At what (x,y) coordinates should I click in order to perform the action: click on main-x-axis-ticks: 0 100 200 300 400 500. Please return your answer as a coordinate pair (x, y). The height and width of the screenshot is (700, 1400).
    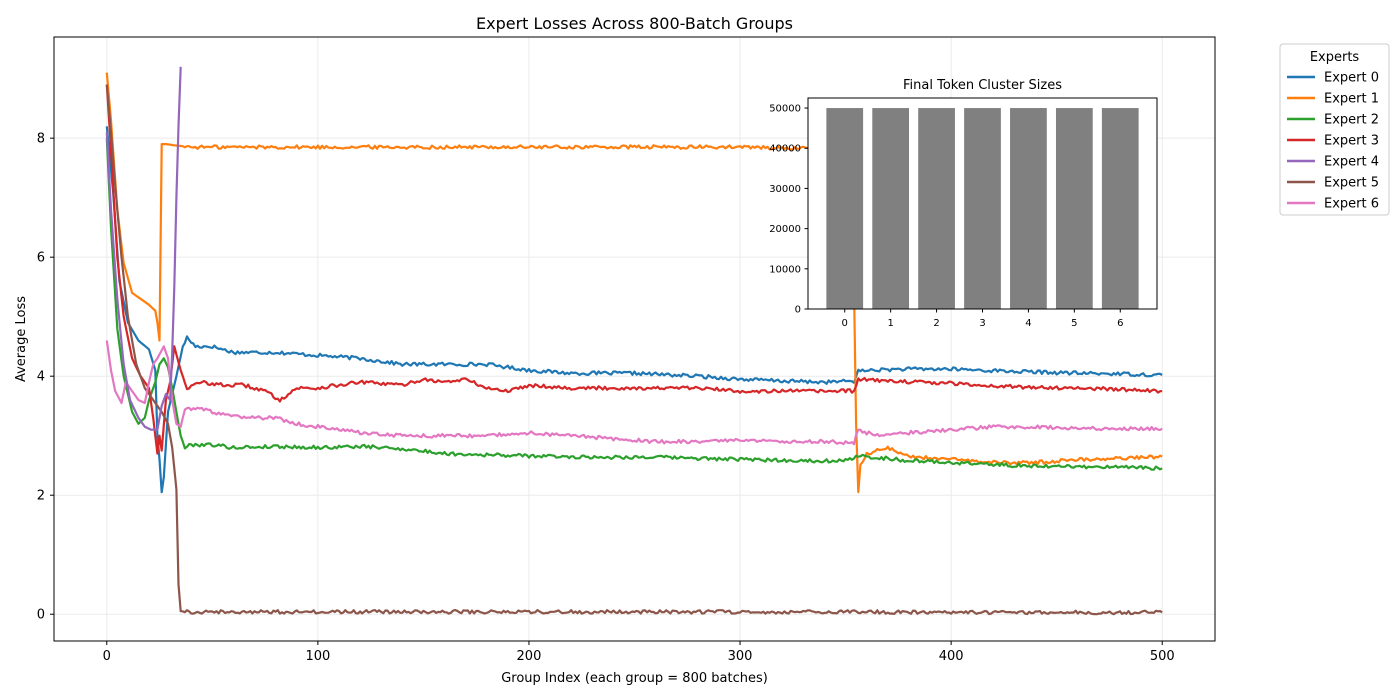
    Looking at the image, I should click on (639, 652).